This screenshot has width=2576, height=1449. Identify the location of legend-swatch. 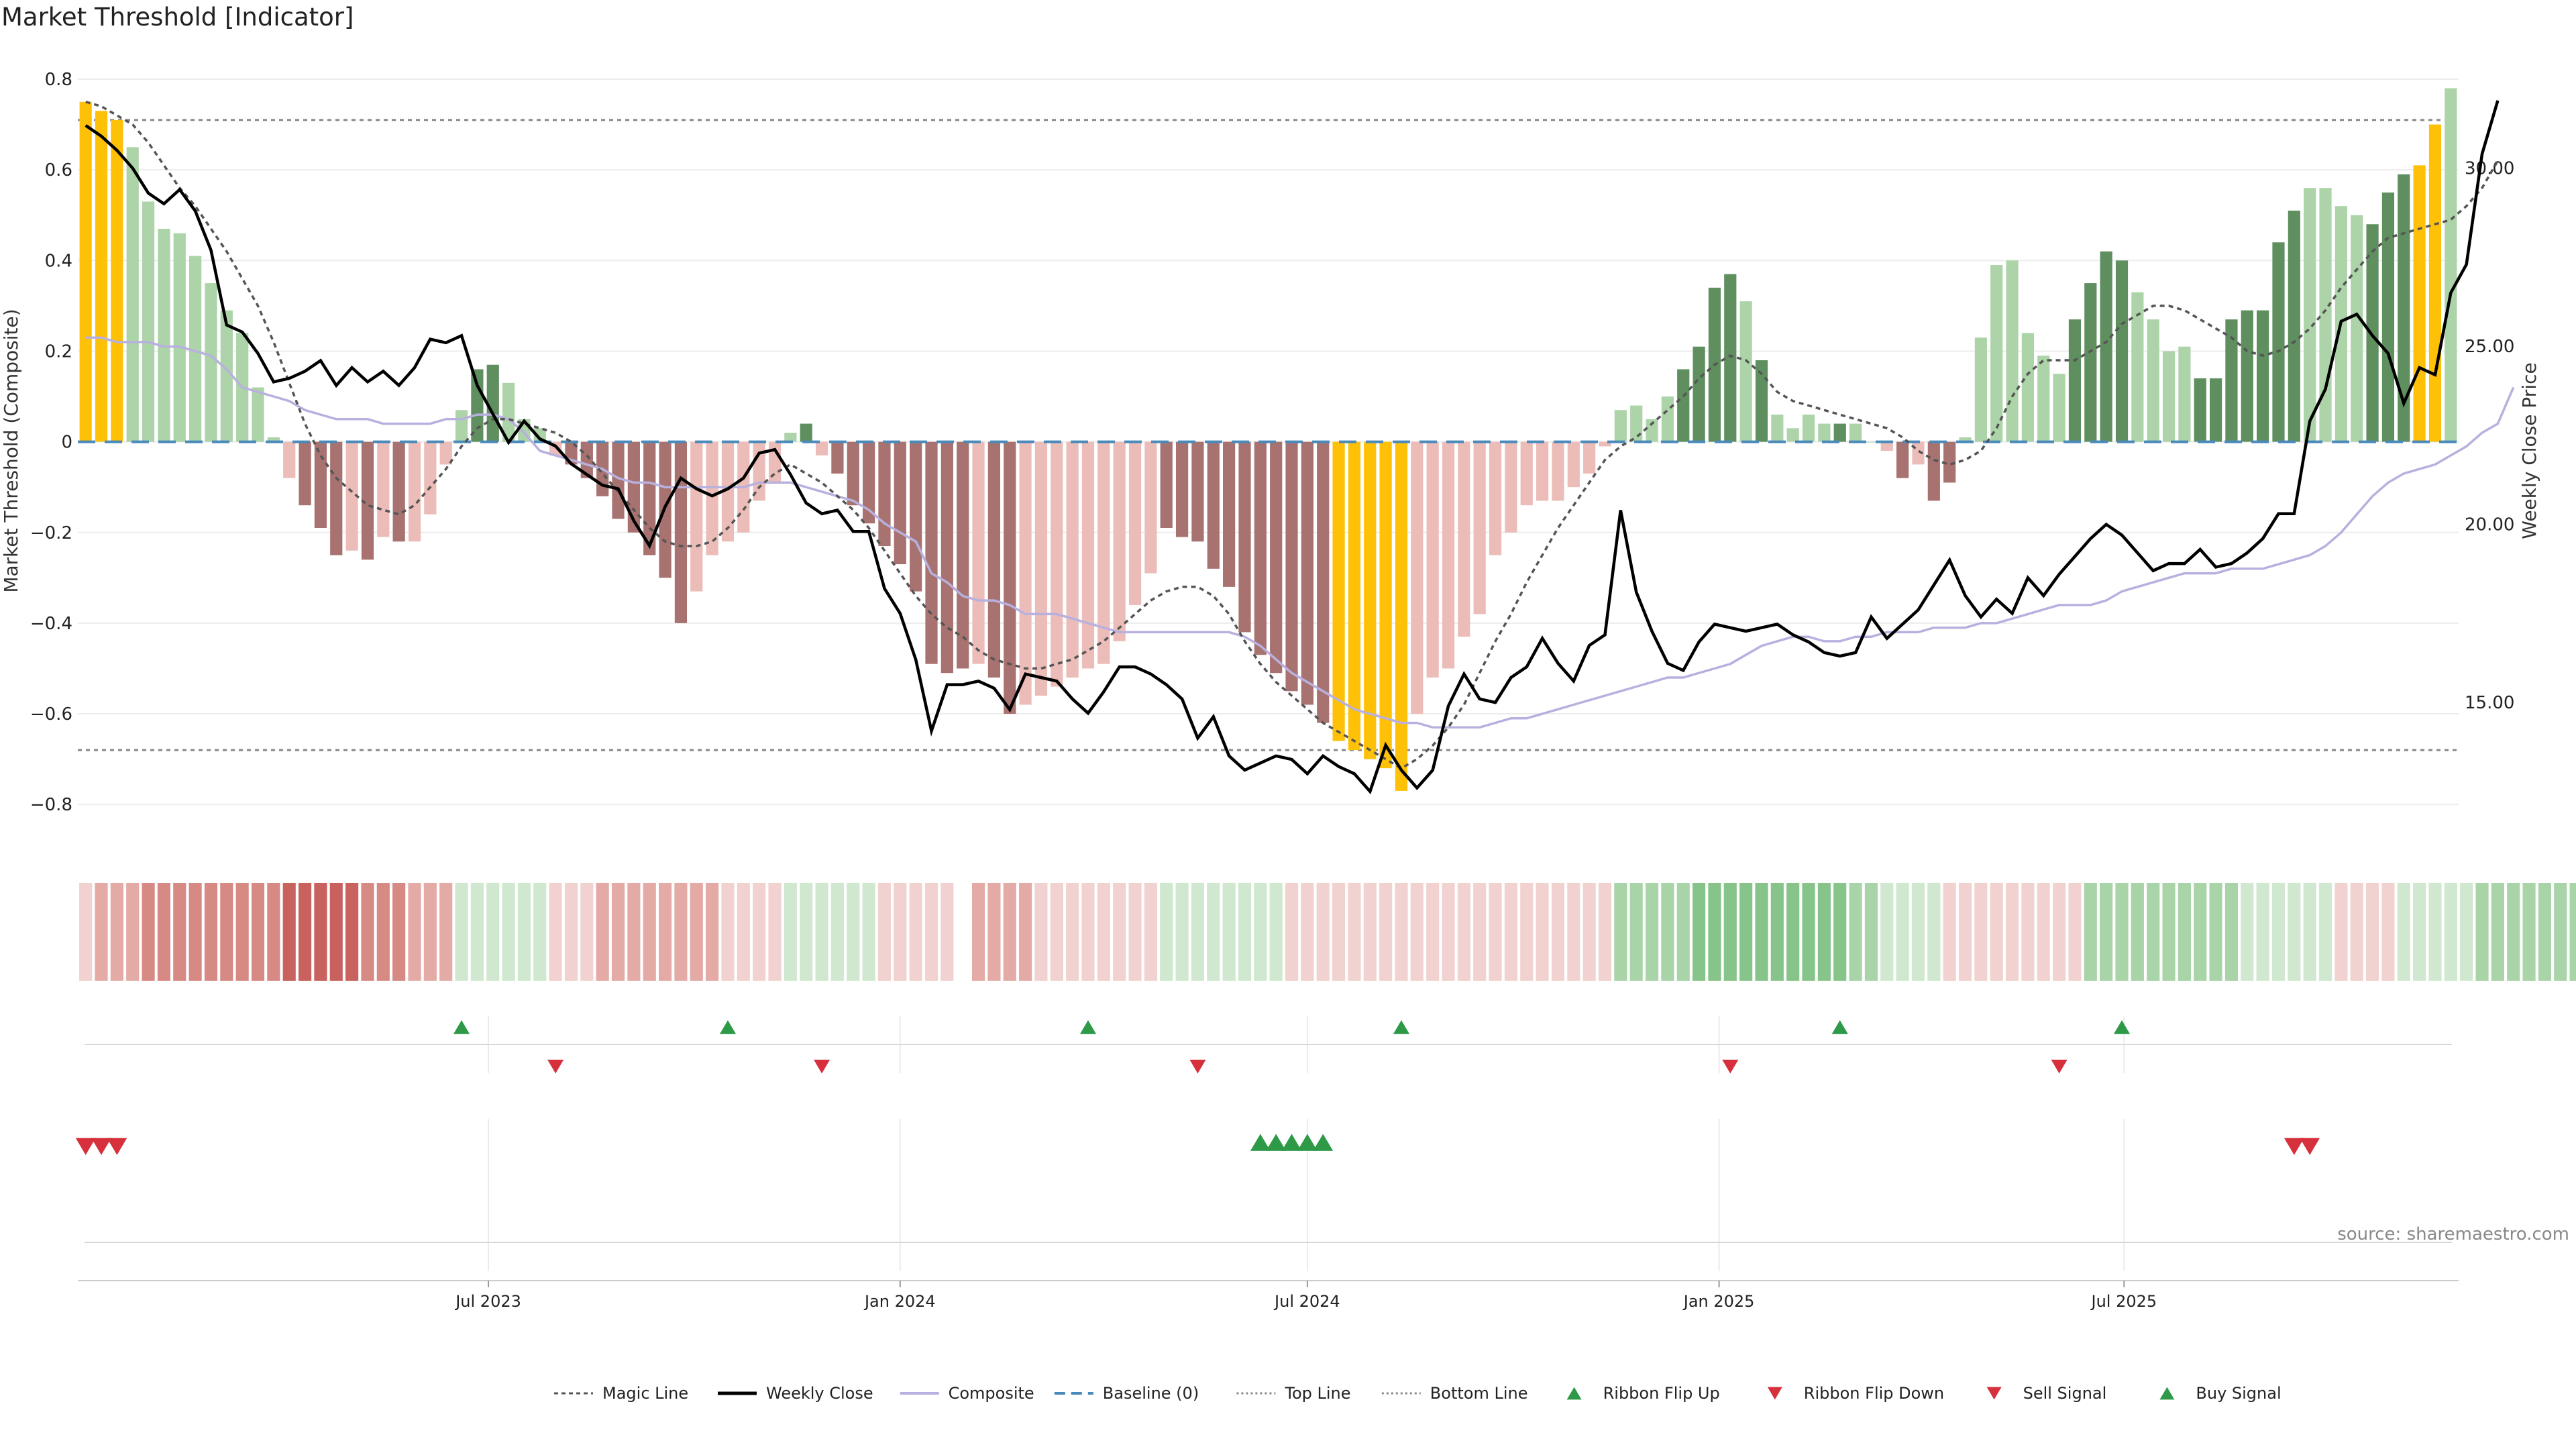
(2167, 1393).